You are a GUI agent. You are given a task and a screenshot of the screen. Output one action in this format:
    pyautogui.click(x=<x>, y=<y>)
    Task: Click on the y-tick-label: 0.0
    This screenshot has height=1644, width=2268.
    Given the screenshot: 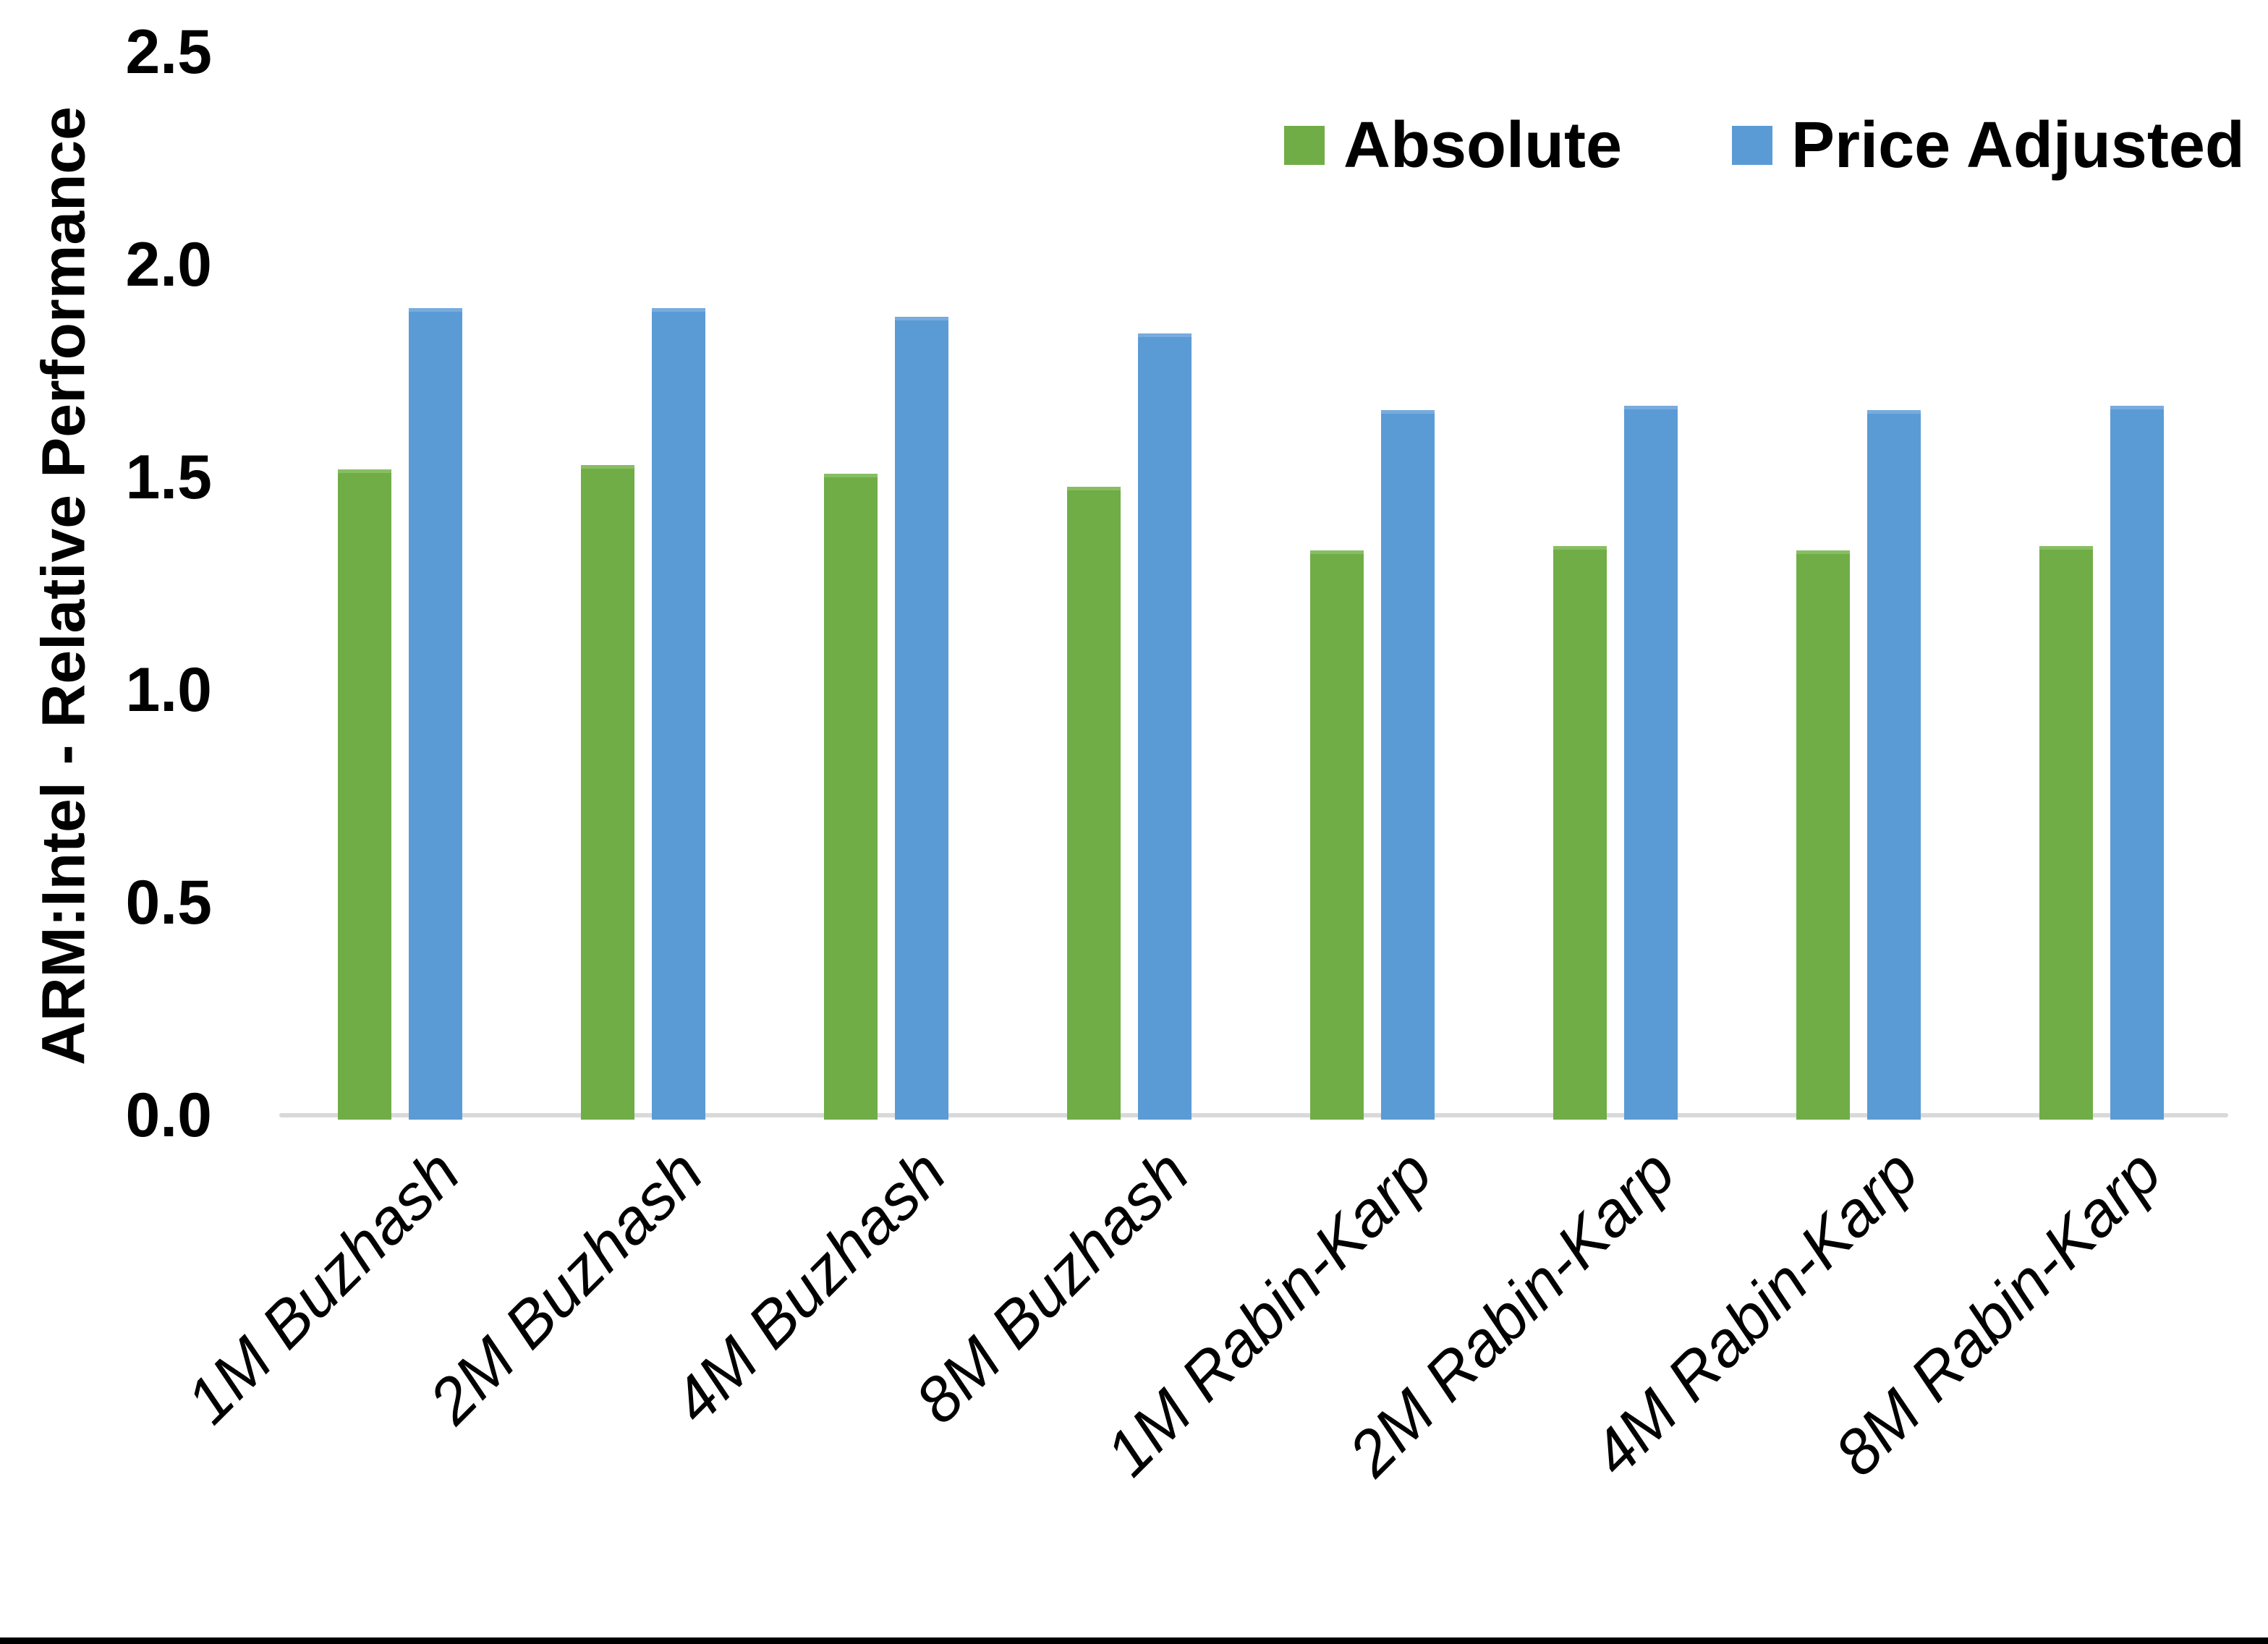 What is the action you would take?
    pyautogui.click(x=168, y=1115)
    